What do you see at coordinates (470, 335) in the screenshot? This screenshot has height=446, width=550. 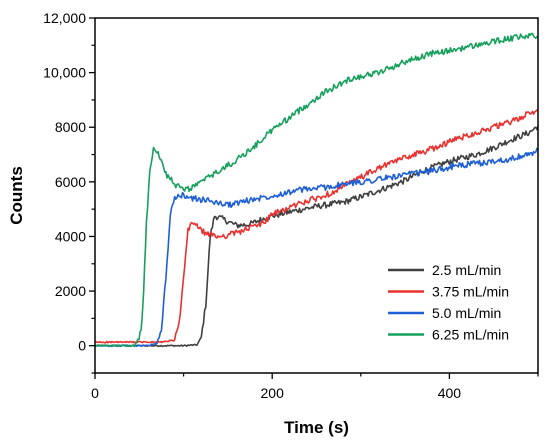 I see `legend-label: 6.25 mL/min` at bounding box center [470, 335].